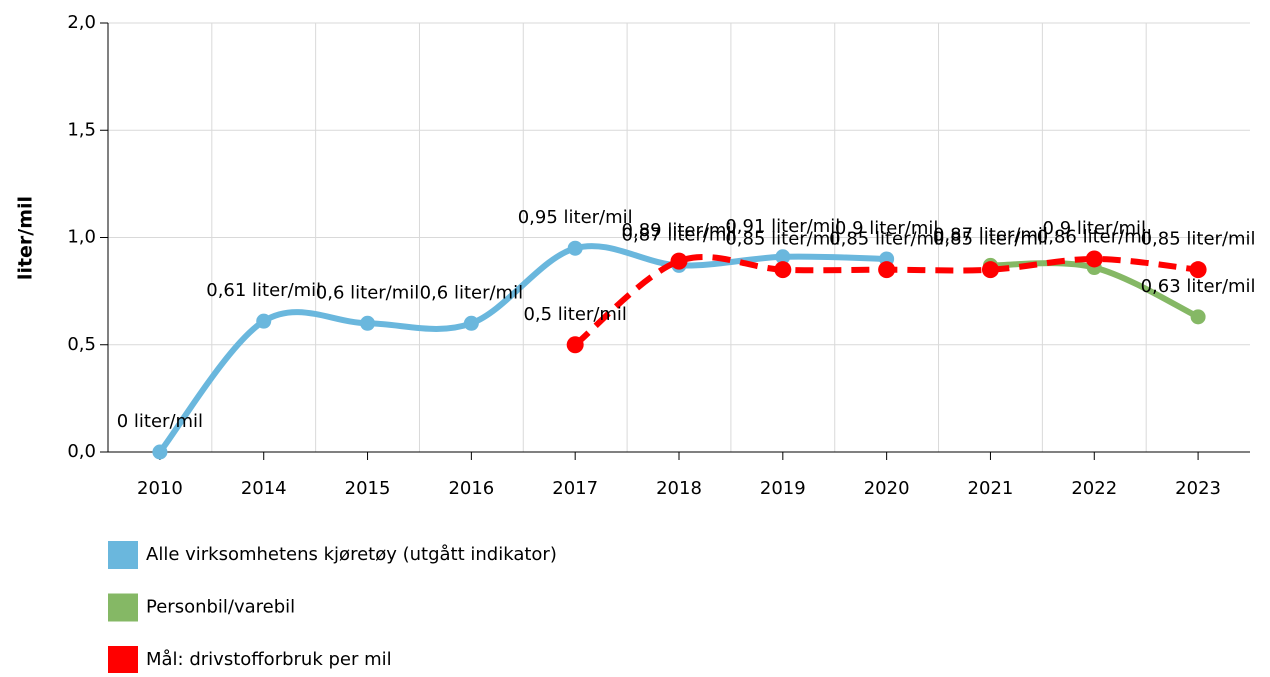  What do you see at coordinates (160, 488) in the screenshot?
I see `x-tick-label: 2010` at bounding box center [160, 488].